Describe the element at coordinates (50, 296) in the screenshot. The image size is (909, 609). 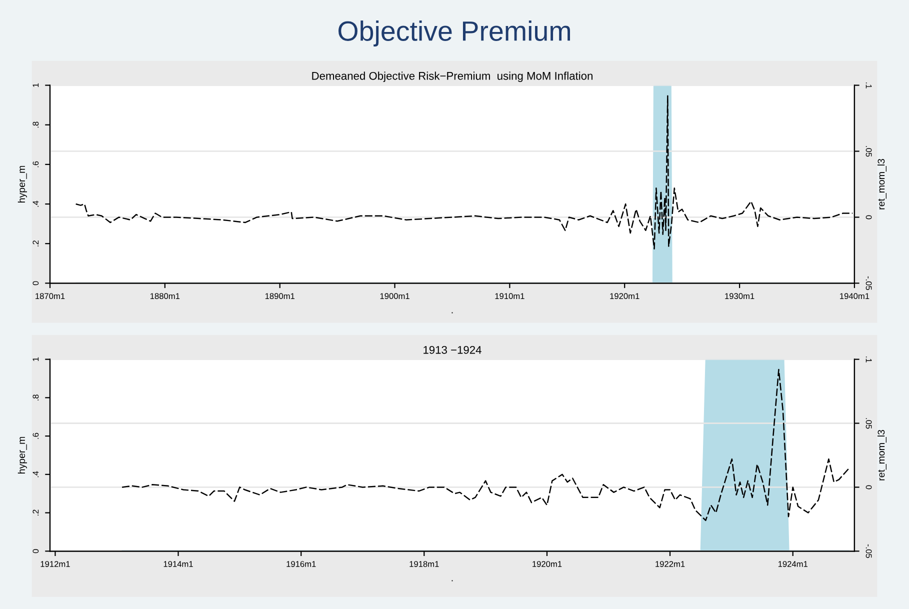
I see `x-tick-label: 1870m1` at that location.